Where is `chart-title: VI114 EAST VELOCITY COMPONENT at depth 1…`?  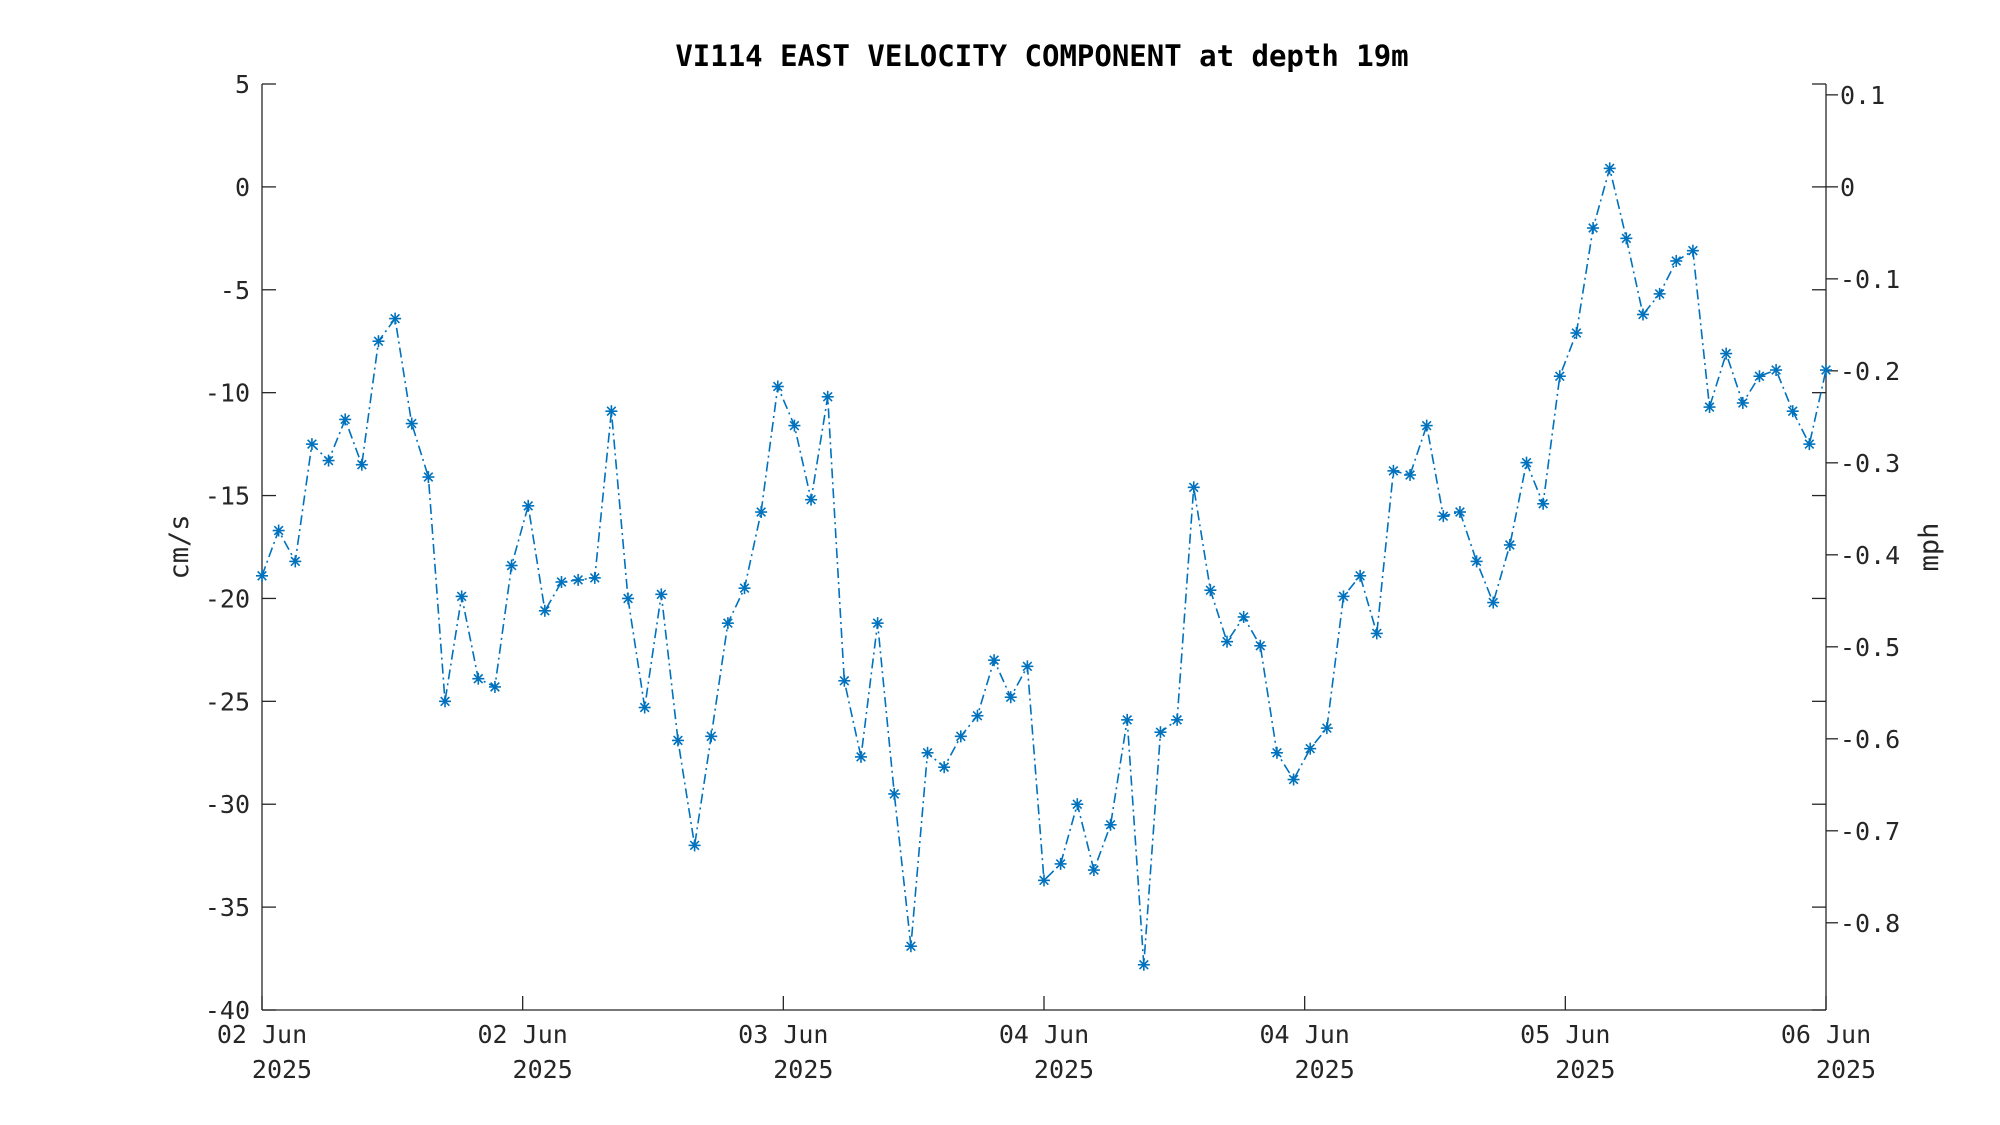
chart-title: VI114 EAST VELOCITY COMPONENT at depth 1… is located at coordinates (1041, 56).